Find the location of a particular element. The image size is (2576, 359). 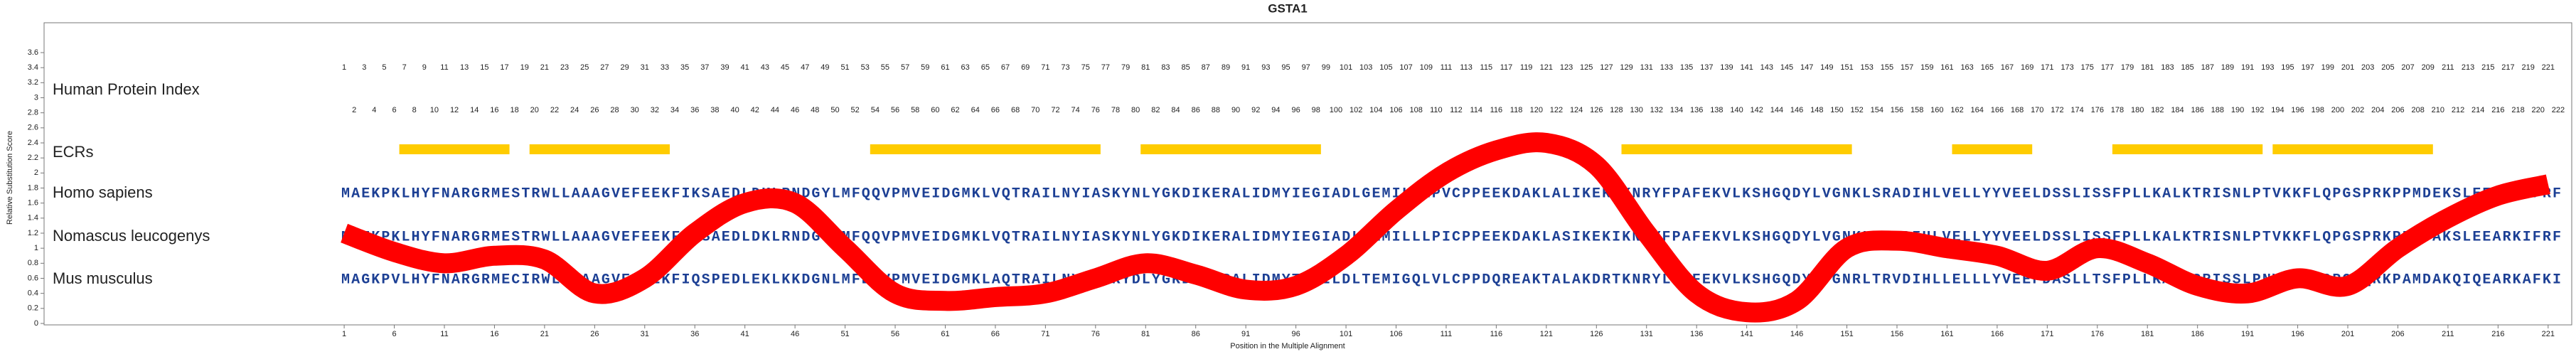

index-number: 25 is located at coordinates (584, 67).